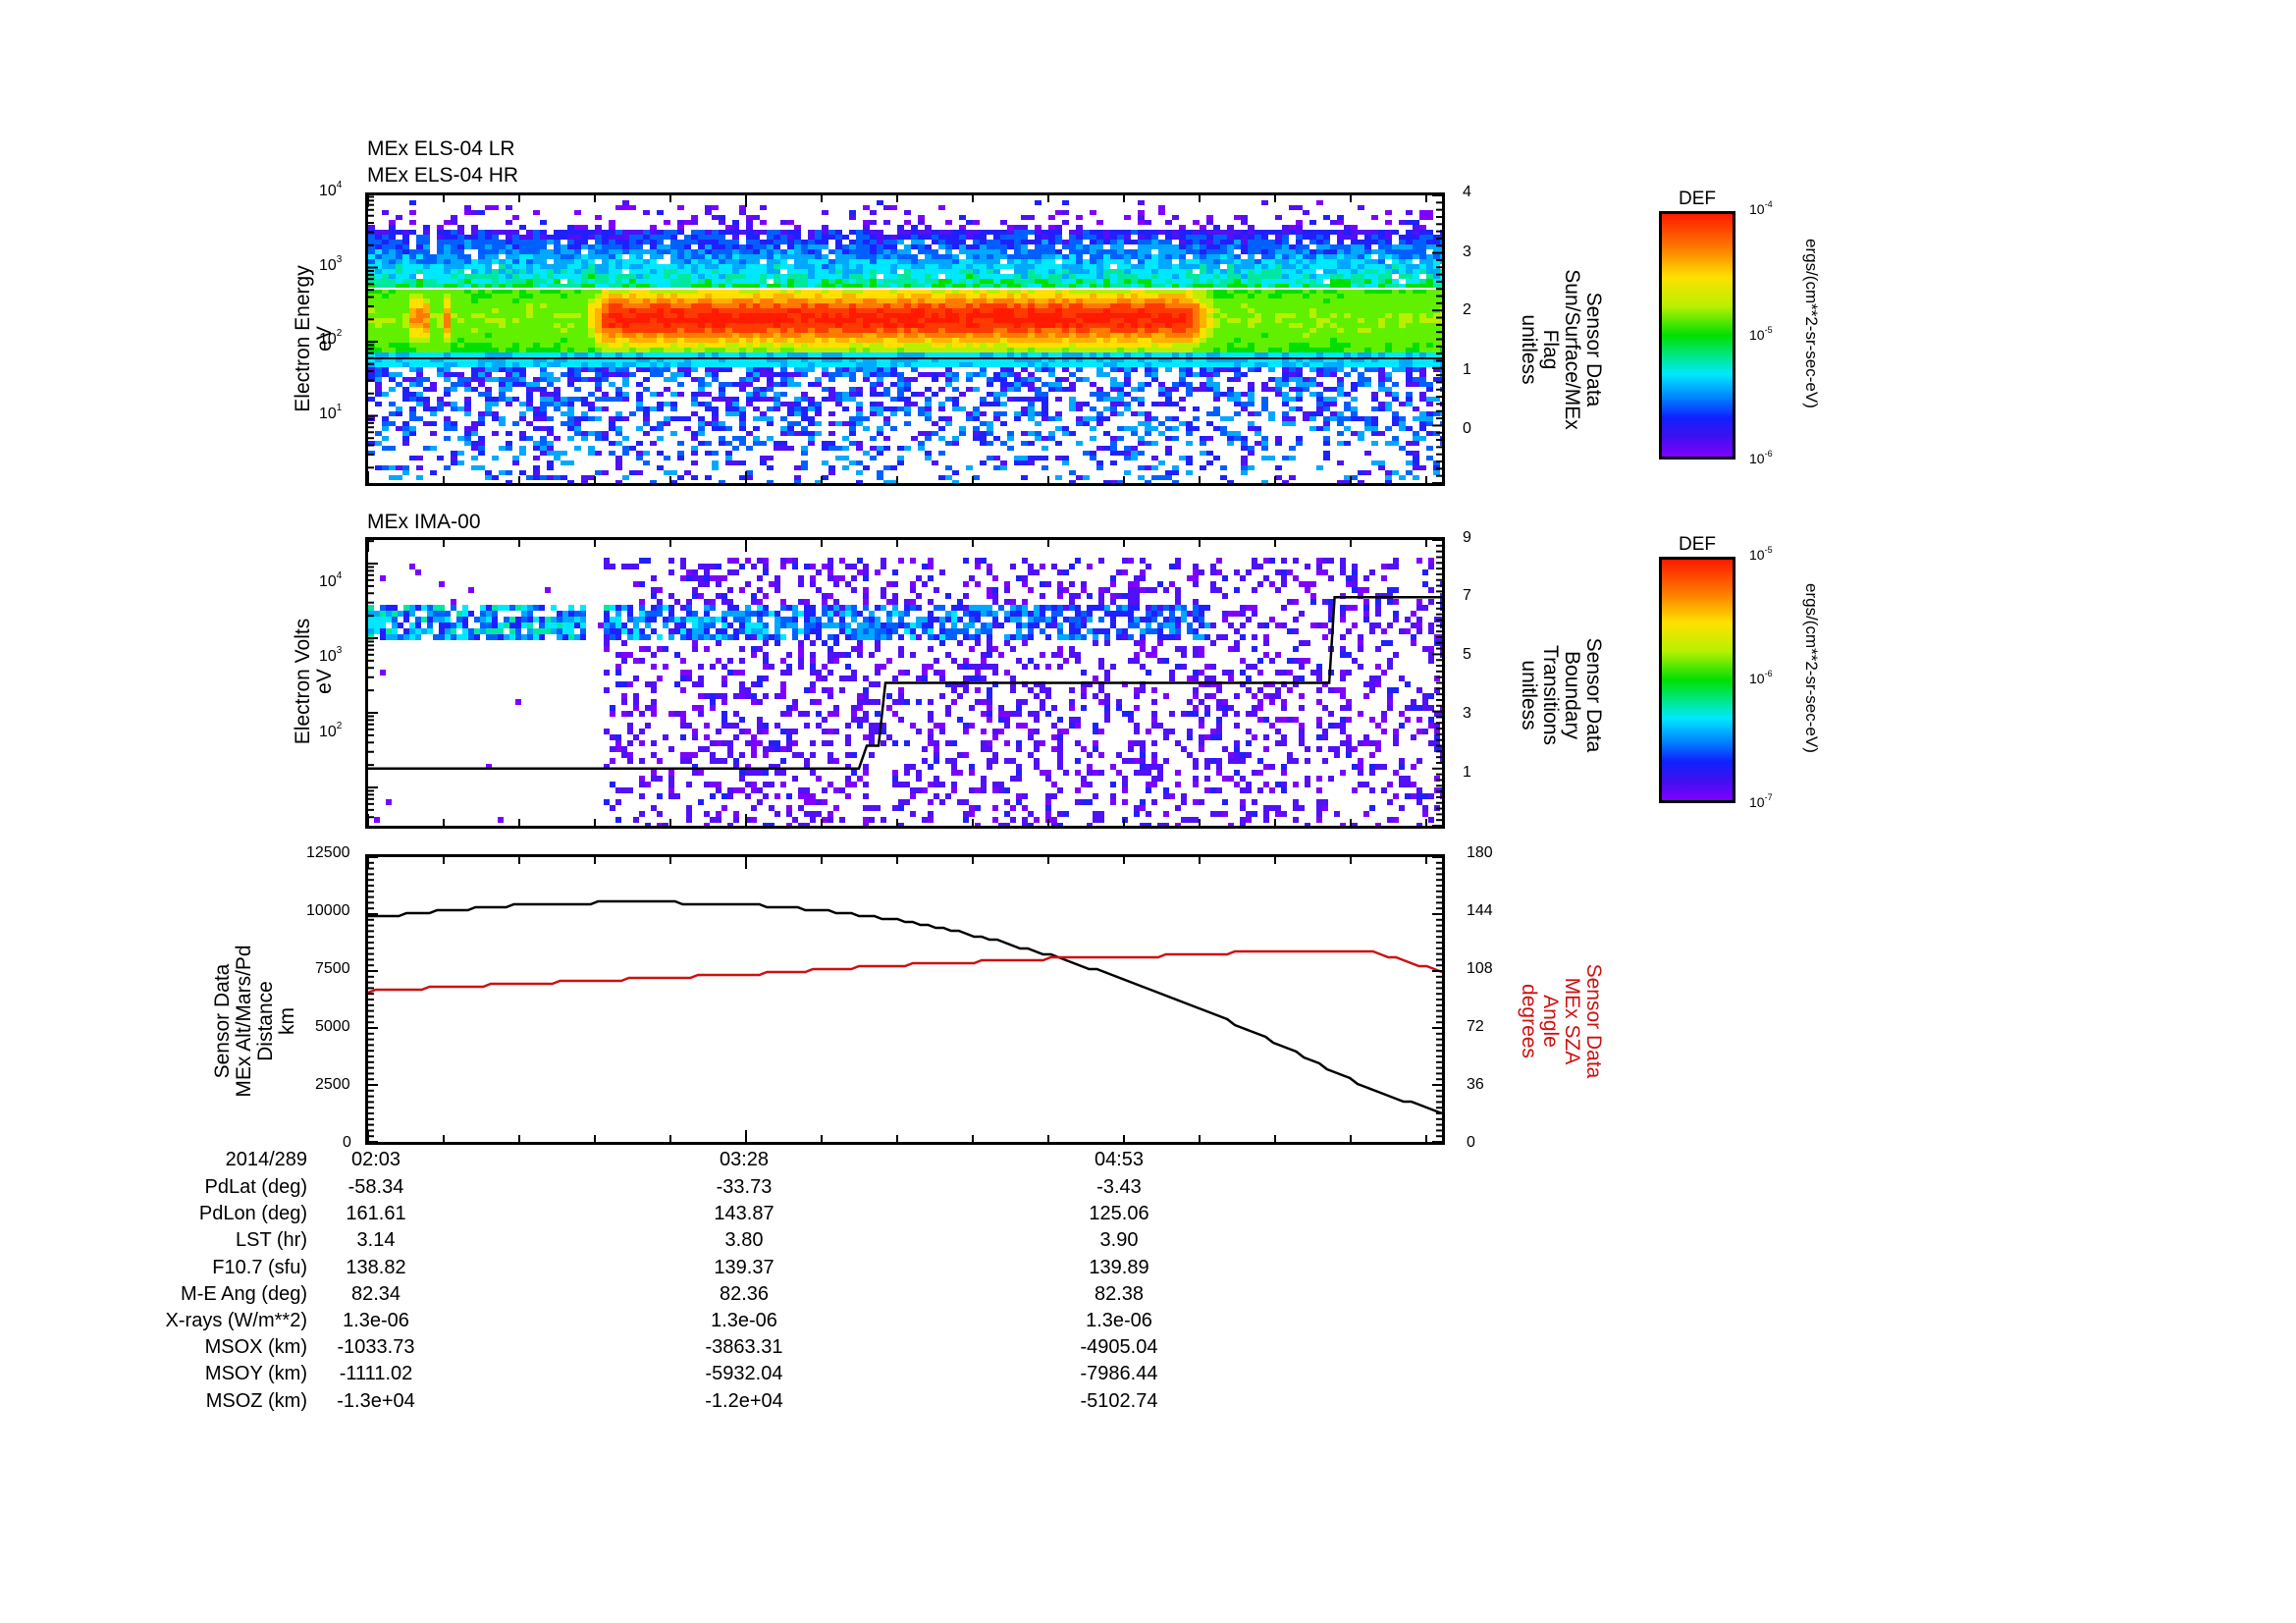 The width and height of the screenshot is (2296, 1623). What do you see at coordinates (259, 1267) in the screenshot?
I see `ephemeris-row-label: F10.7 (sfu)` at bounding box center [259, 1267].